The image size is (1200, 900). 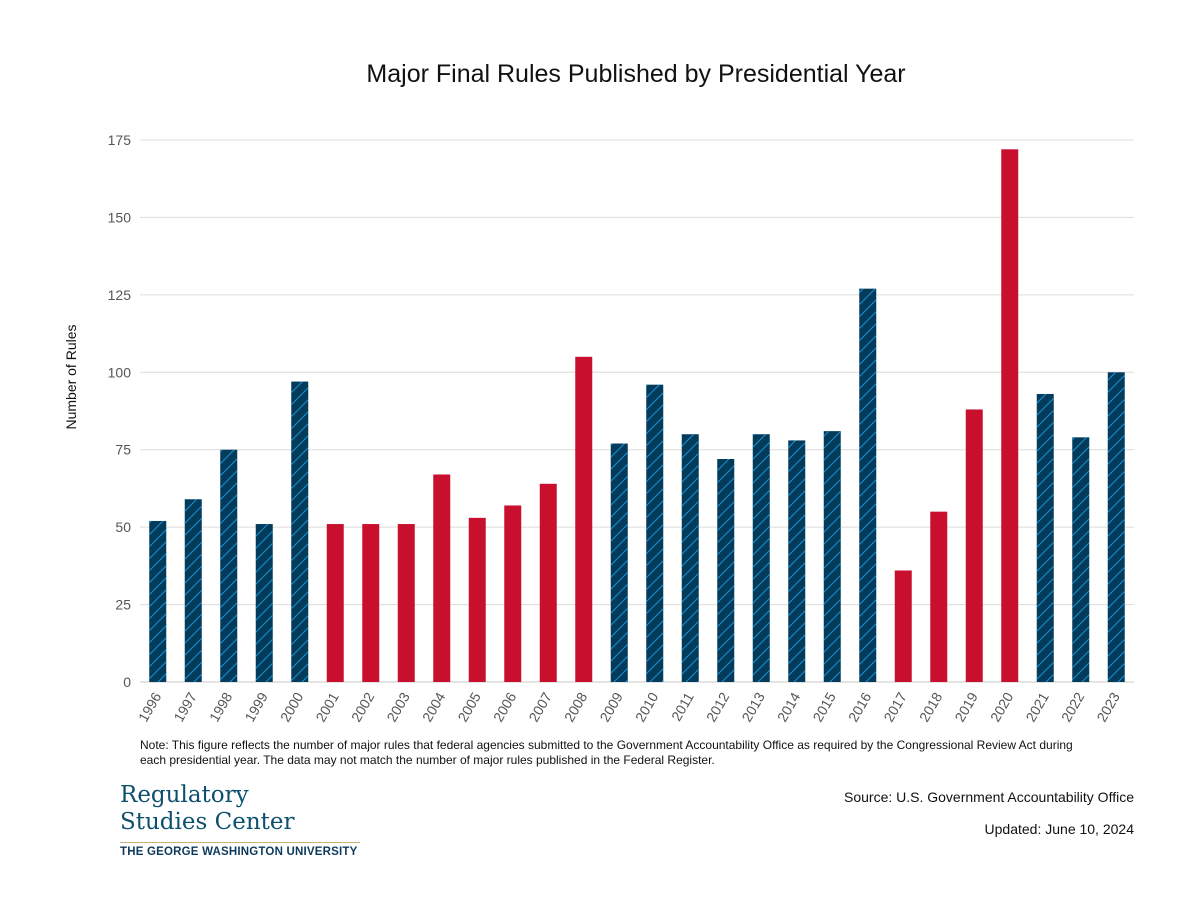 What do you see at coordinates (895, 706) in the screenshot?
I see `x-tick-label: 2017` at bounding box center [895, 706].